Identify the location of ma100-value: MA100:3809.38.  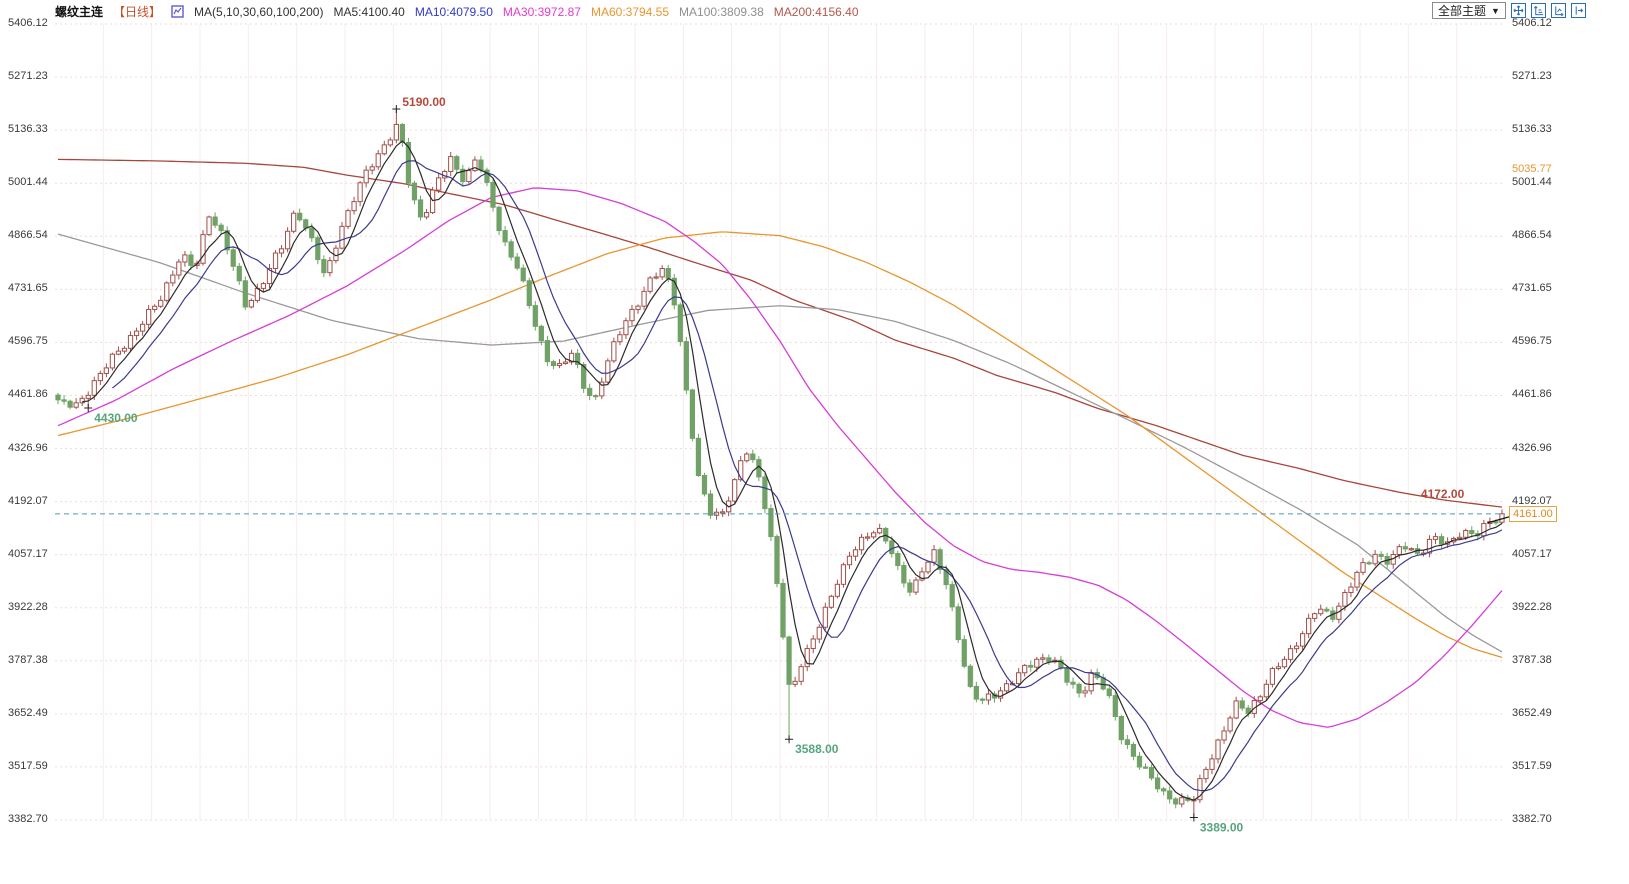
(721, 11).